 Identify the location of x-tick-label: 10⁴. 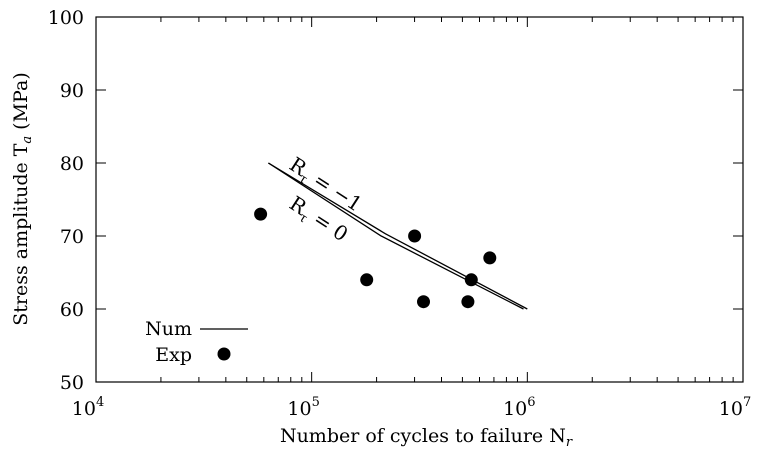
(88, 407).